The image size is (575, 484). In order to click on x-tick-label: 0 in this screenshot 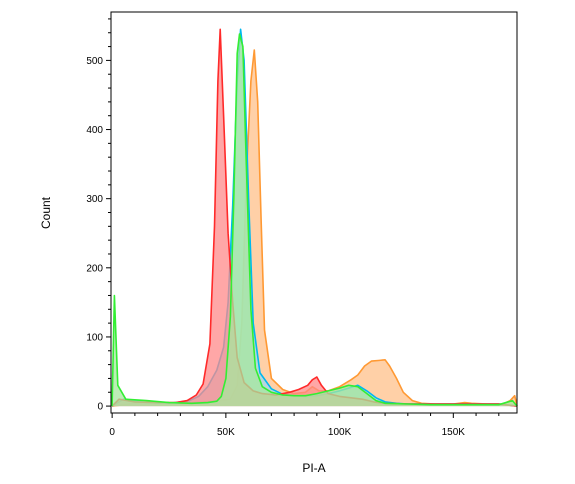, I will do `click(112, 432)`.